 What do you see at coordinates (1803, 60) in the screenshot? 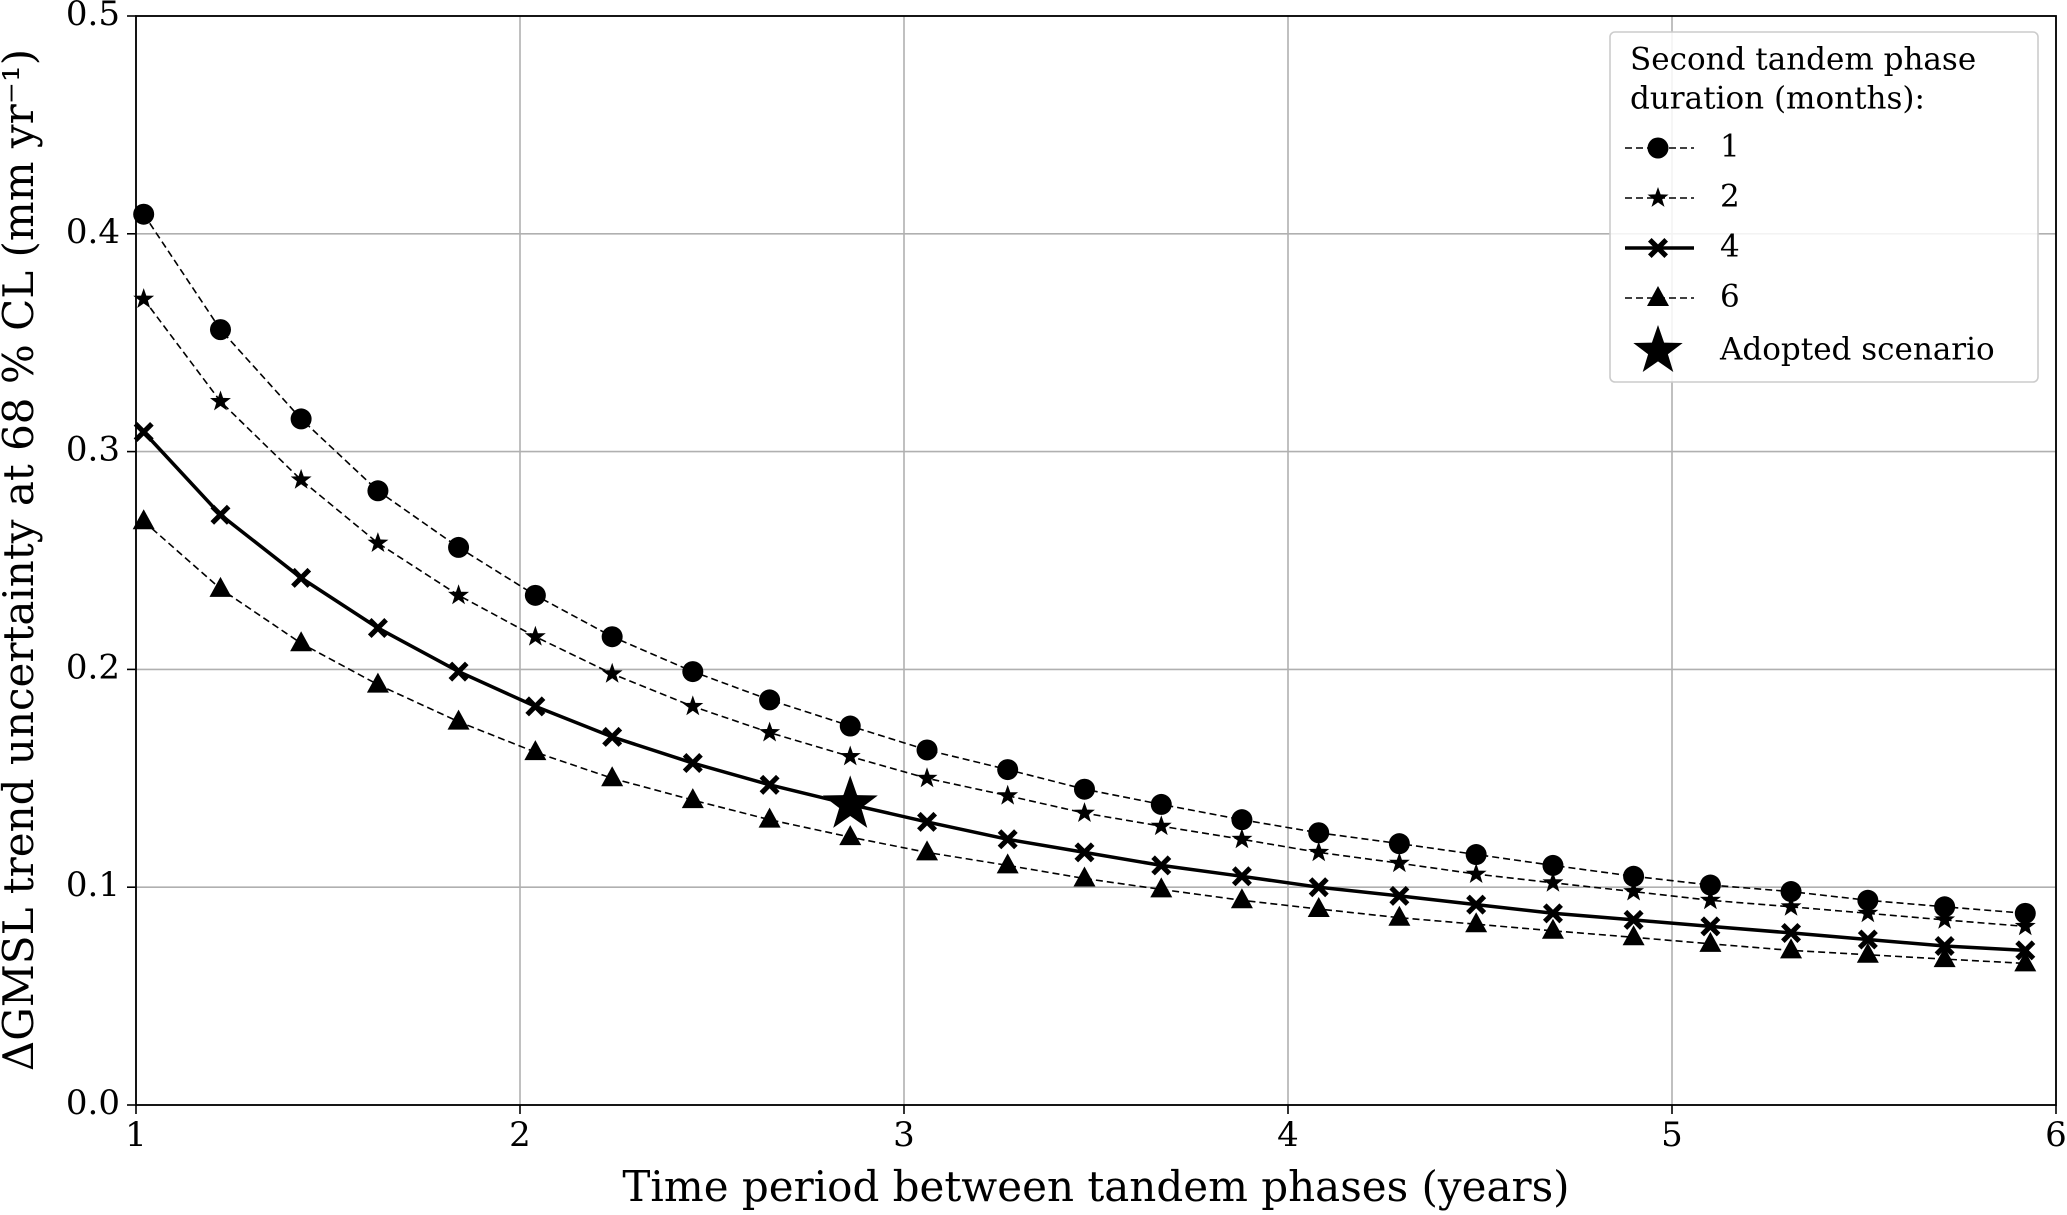
I see `legend-title: Second tandem phase` at bounding box center [1803, 60].